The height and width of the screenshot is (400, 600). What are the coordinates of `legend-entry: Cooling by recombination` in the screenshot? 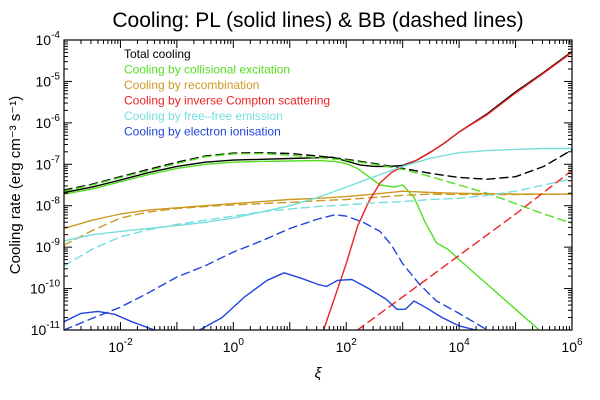 It's located at (191, 85).